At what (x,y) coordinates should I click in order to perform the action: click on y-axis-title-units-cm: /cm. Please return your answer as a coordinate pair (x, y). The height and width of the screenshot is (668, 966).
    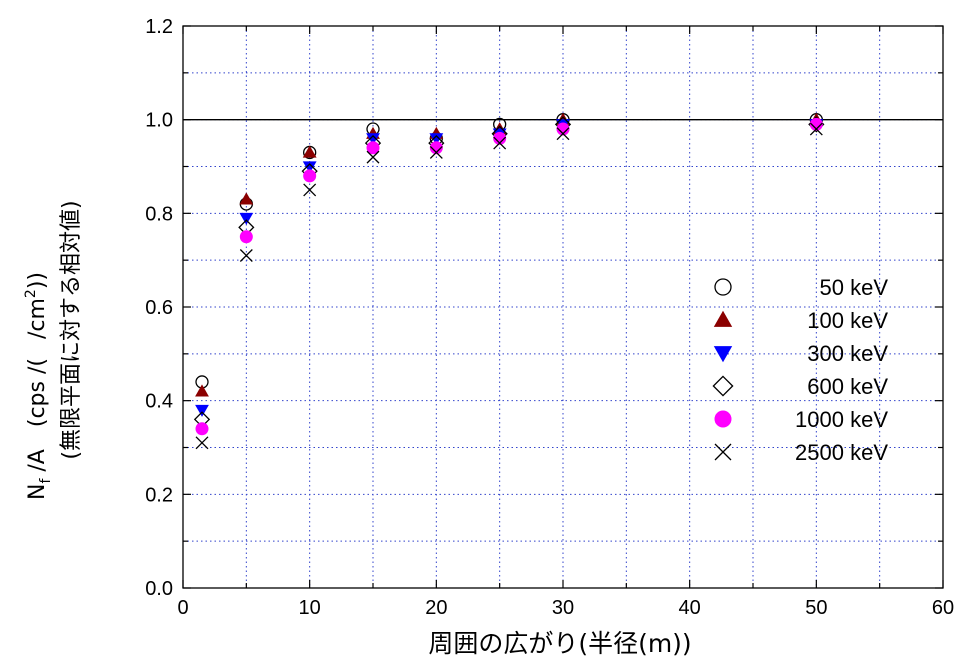
    Looking at the image, I should click on (37, 322).